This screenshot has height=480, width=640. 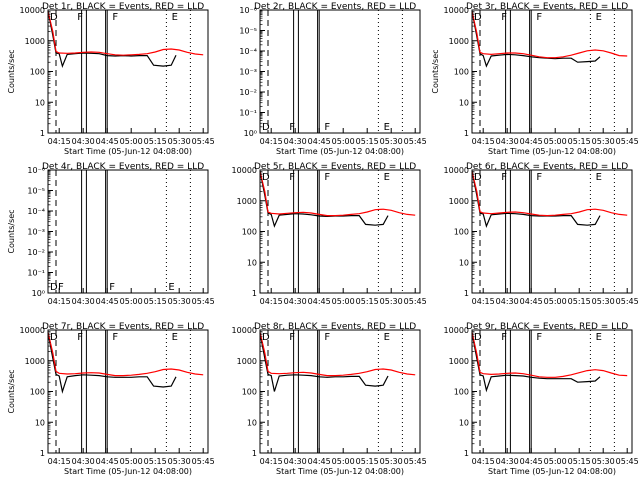 What do you see at coordinates (123, 7) in the screenshot?
I see `panel-title: Det 1r, BLACK = Events, RED = LLD` at bounding box center [123, 7].